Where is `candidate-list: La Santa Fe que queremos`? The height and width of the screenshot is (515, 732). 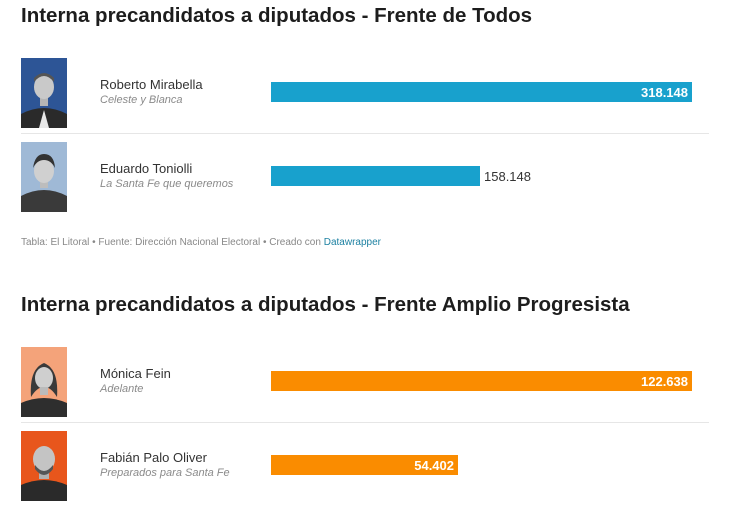 candidate-list: La Santa Fe que queremos is located at coordinates (167, 184).